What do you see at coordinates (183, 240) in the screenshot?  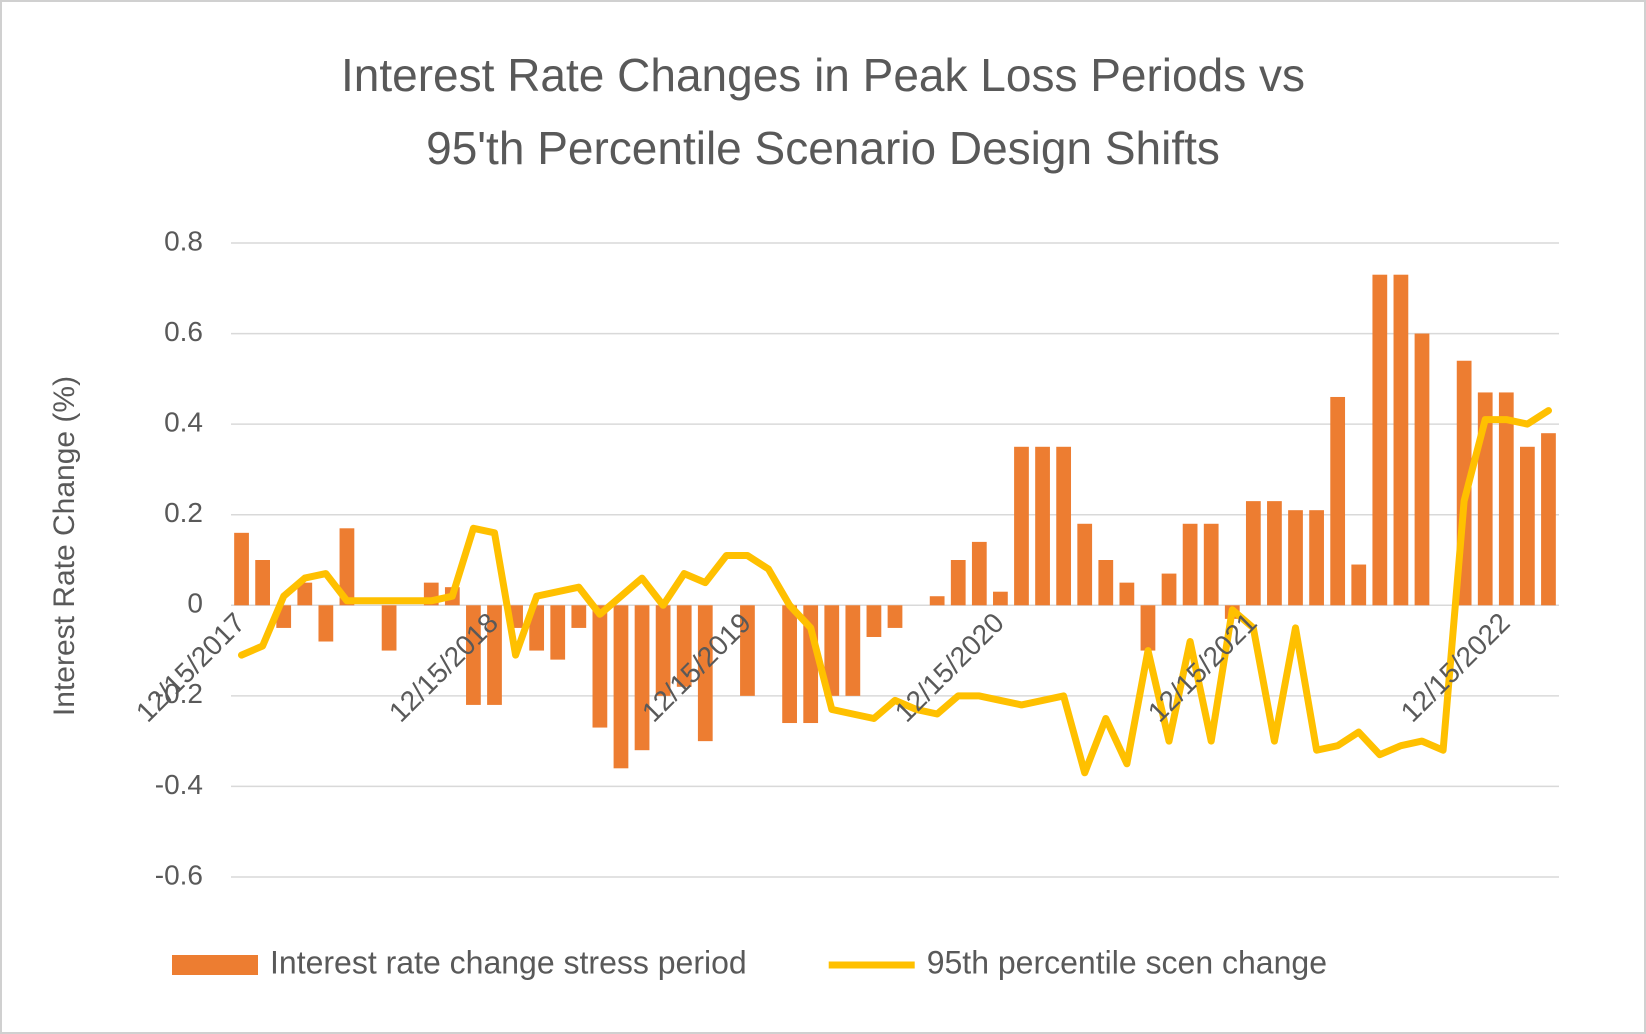 I see `y-tick-label: 0.8` at bounding box center [183, 240].